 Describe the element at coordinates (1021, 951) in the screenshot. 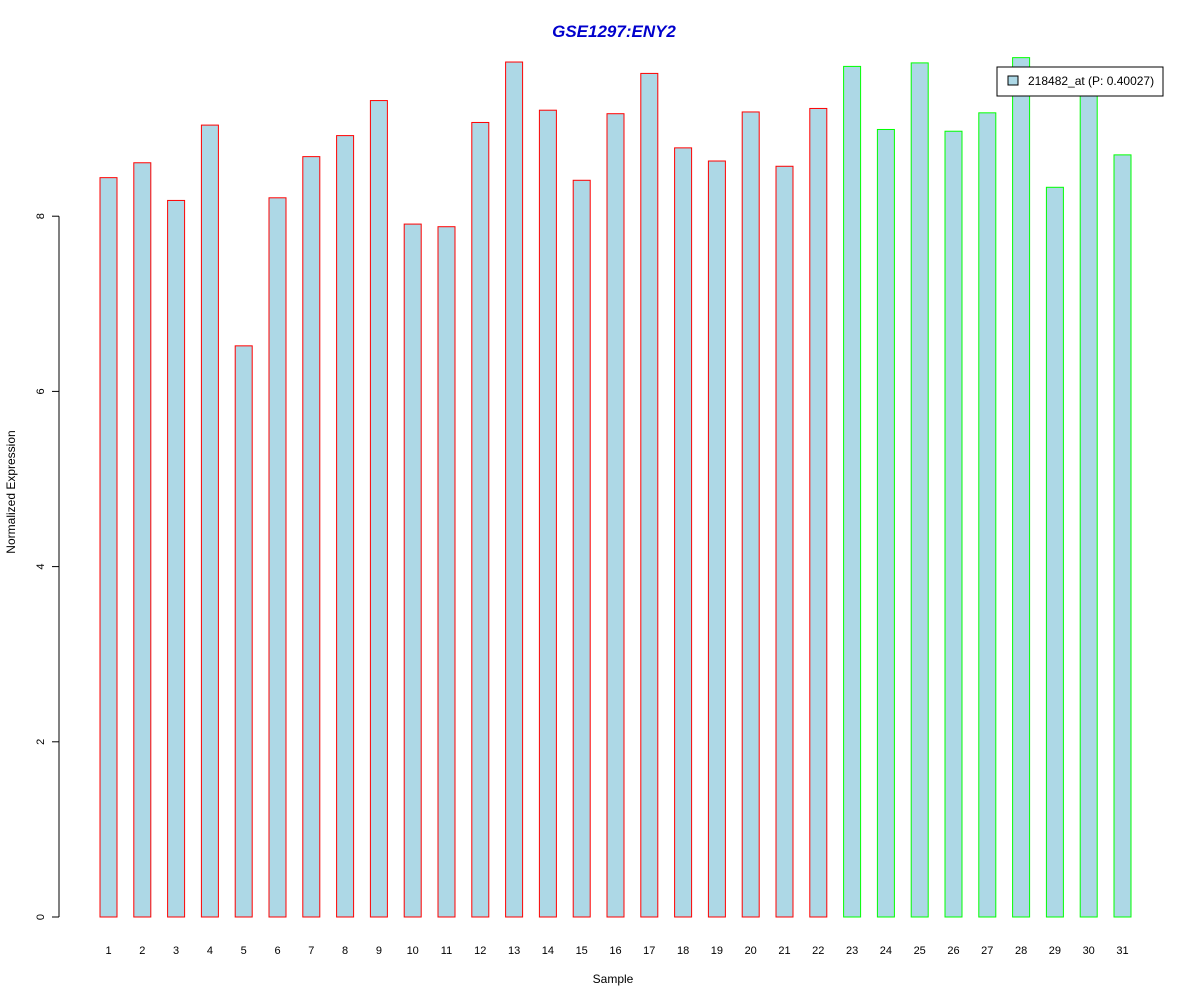

I see `x-tick-label: 28` at that location.